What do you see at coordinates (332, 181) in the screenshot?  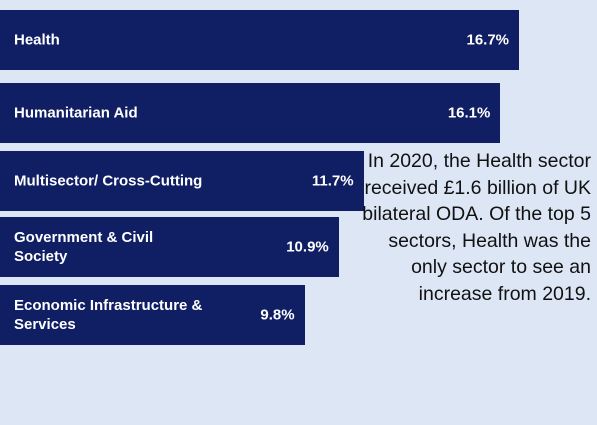 I see `value-label: 11.7%` at bounding box center [332, 181].